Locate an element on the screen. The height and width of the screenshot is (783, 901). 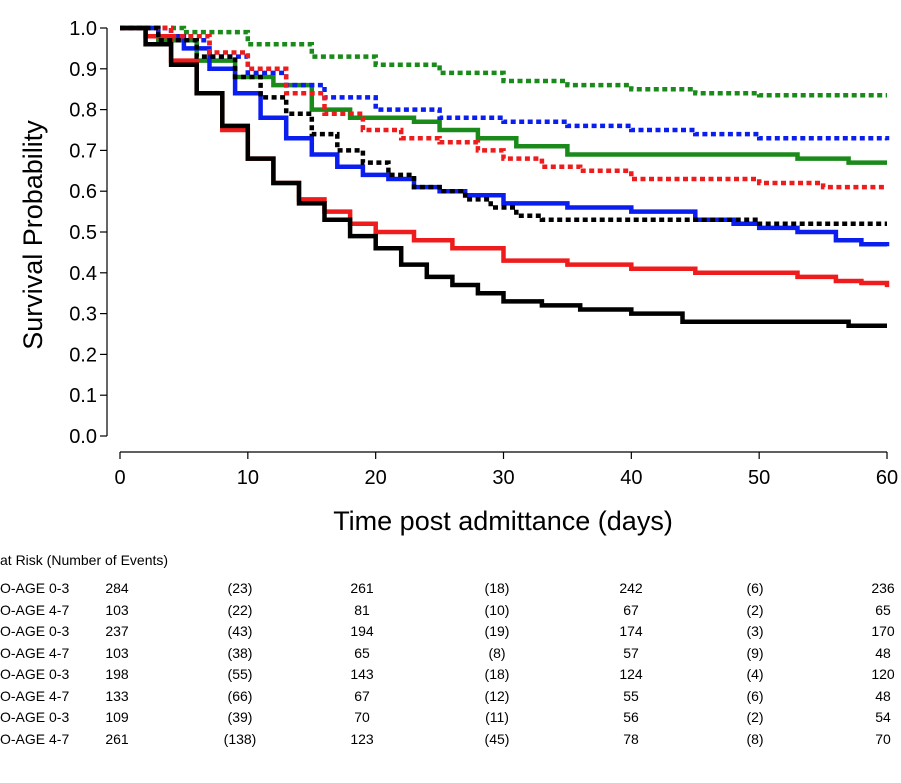
risk-cell: 133 is located at coordinates (117, 695).